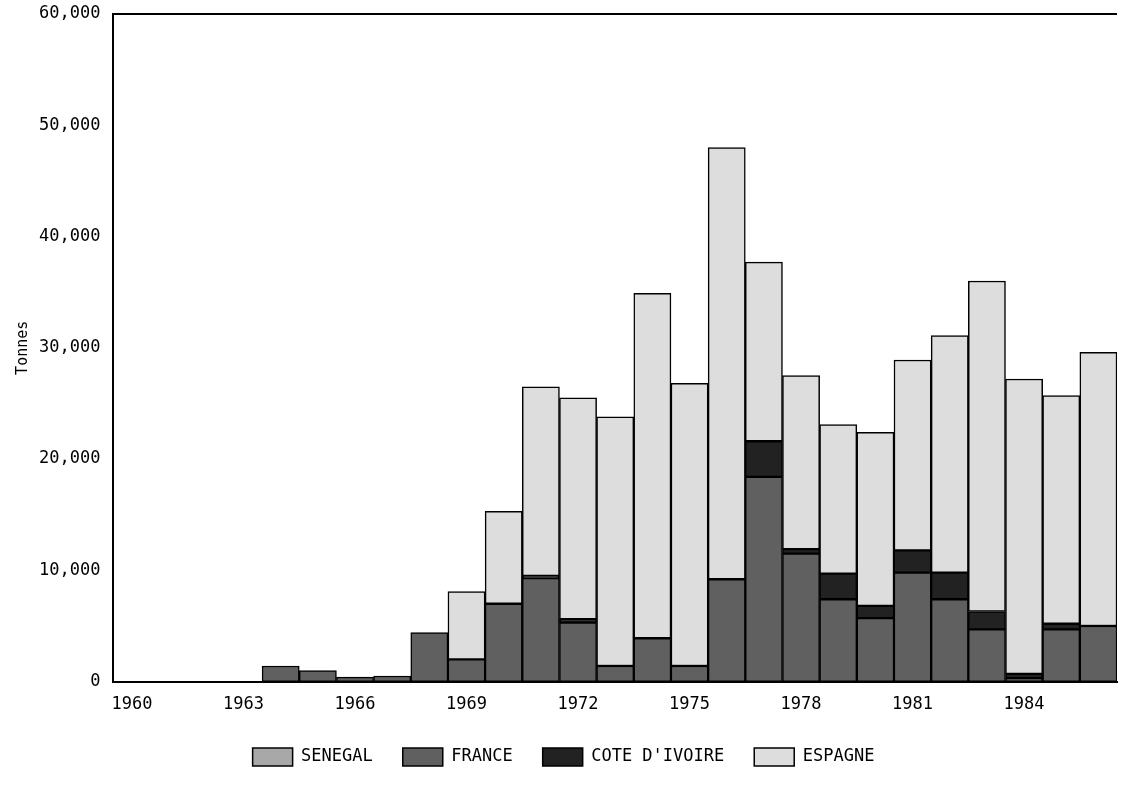 This screenshot has height=796, width=1127. I want to click on x-tick-label: 1972, so click(578, 703).